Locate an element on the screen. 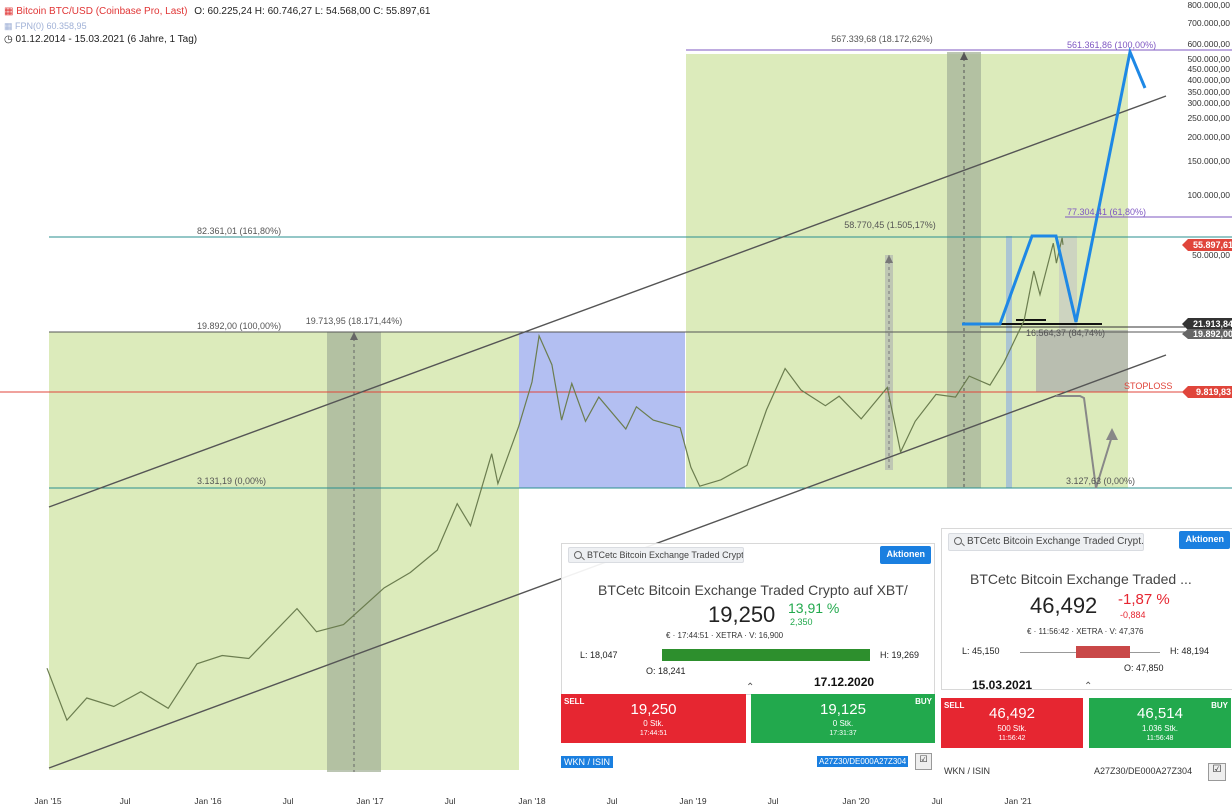 The height and width of the screenshot is (806, 1232). y-tick-label: 150.000,00 is located at coordinates (1208, 161).